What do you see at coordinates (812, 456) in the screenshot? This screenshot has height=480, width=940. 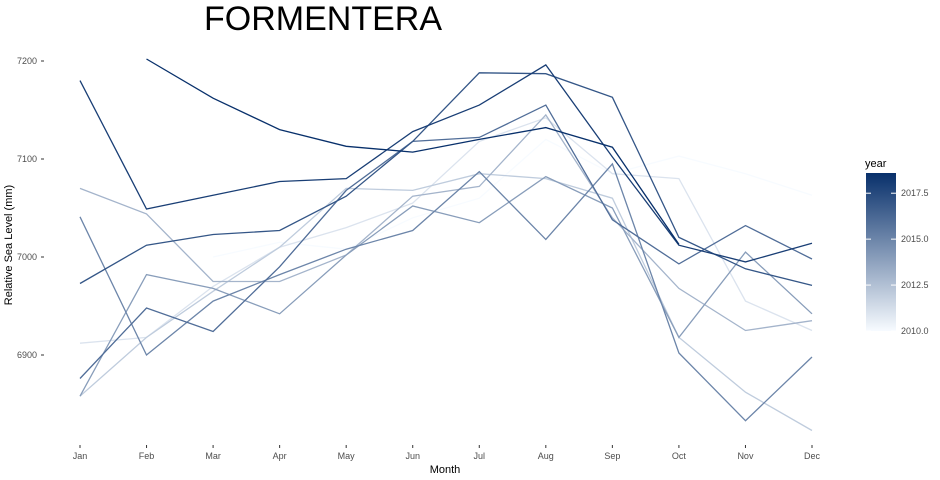 I see `x-tick-label: Dec` at bounding box center [812, 456].